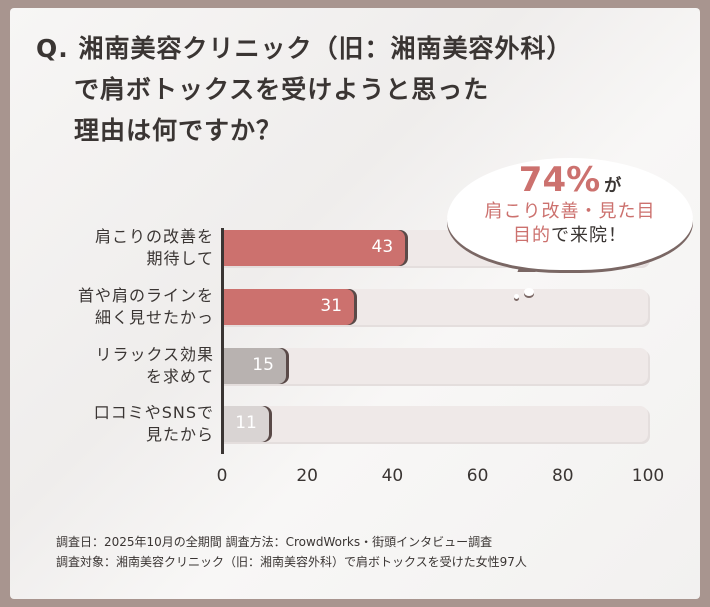 The width and height of the screenshot is (710, 607). What do you see at coordinates (178, 130) in the screenshot?
I see `title-line-3: 理由は何ですか？` at bounding box center [178, 130].